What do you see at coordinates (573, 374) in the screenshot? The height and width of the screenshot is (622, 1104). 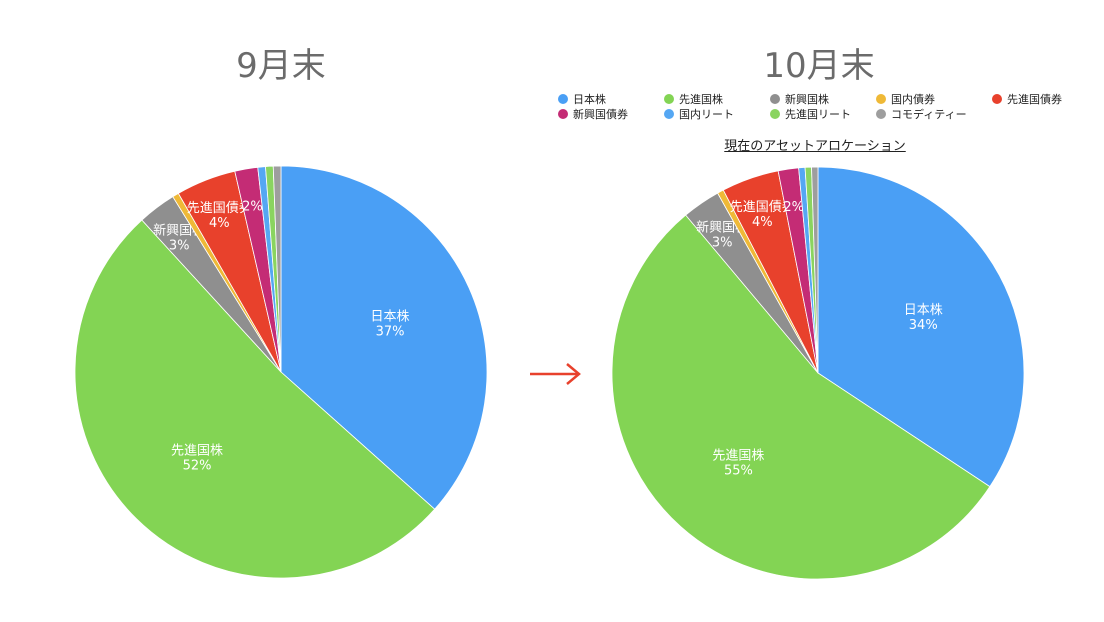 I see `arrow-head` at bounding box center [573, 374].